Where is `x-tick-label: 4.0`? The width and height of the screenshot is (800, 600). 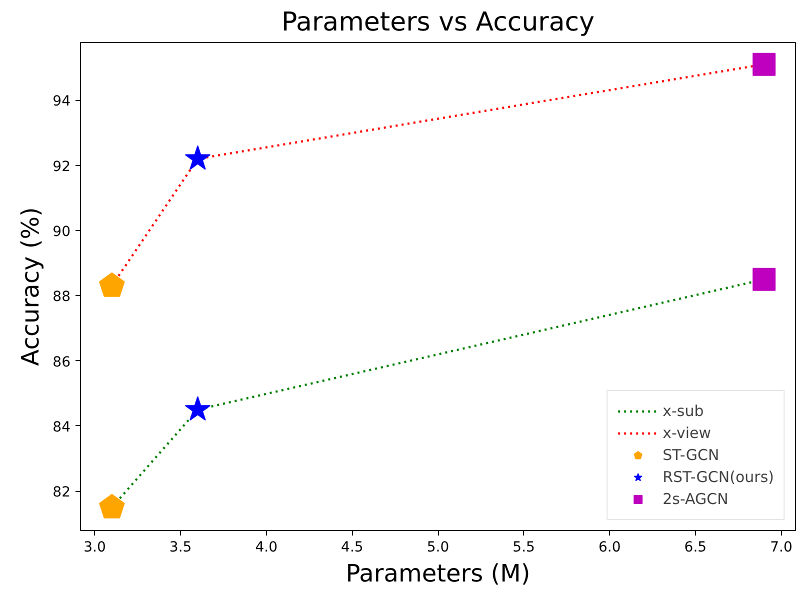
x-tick-label: 4.0 is located at coordinates (266, 548).